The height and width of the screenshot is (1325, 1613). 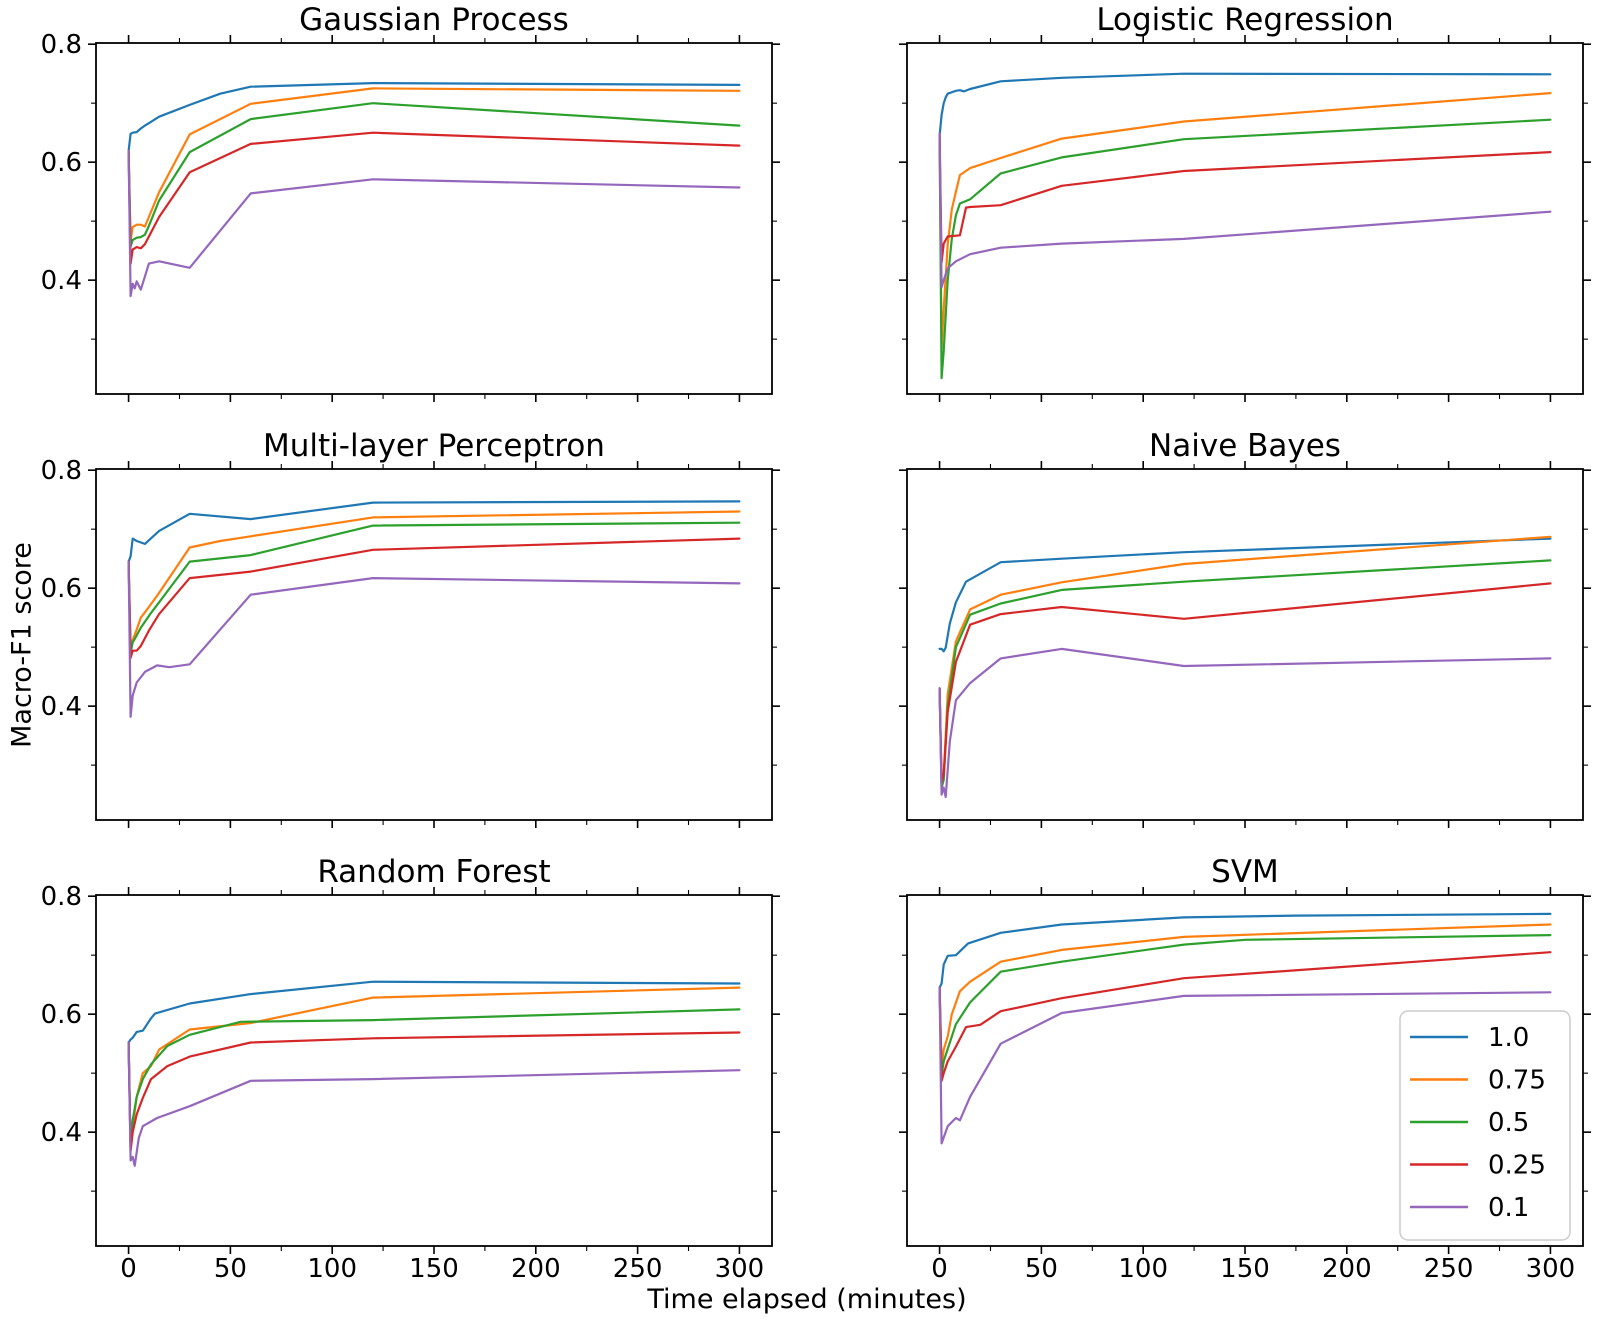 What do you see at coordinates (434, 446) in the screenshot?
I see `panel-title-multi-layer-perceptron: Multi-layer Perceptron` at bounding box center [434, 446].